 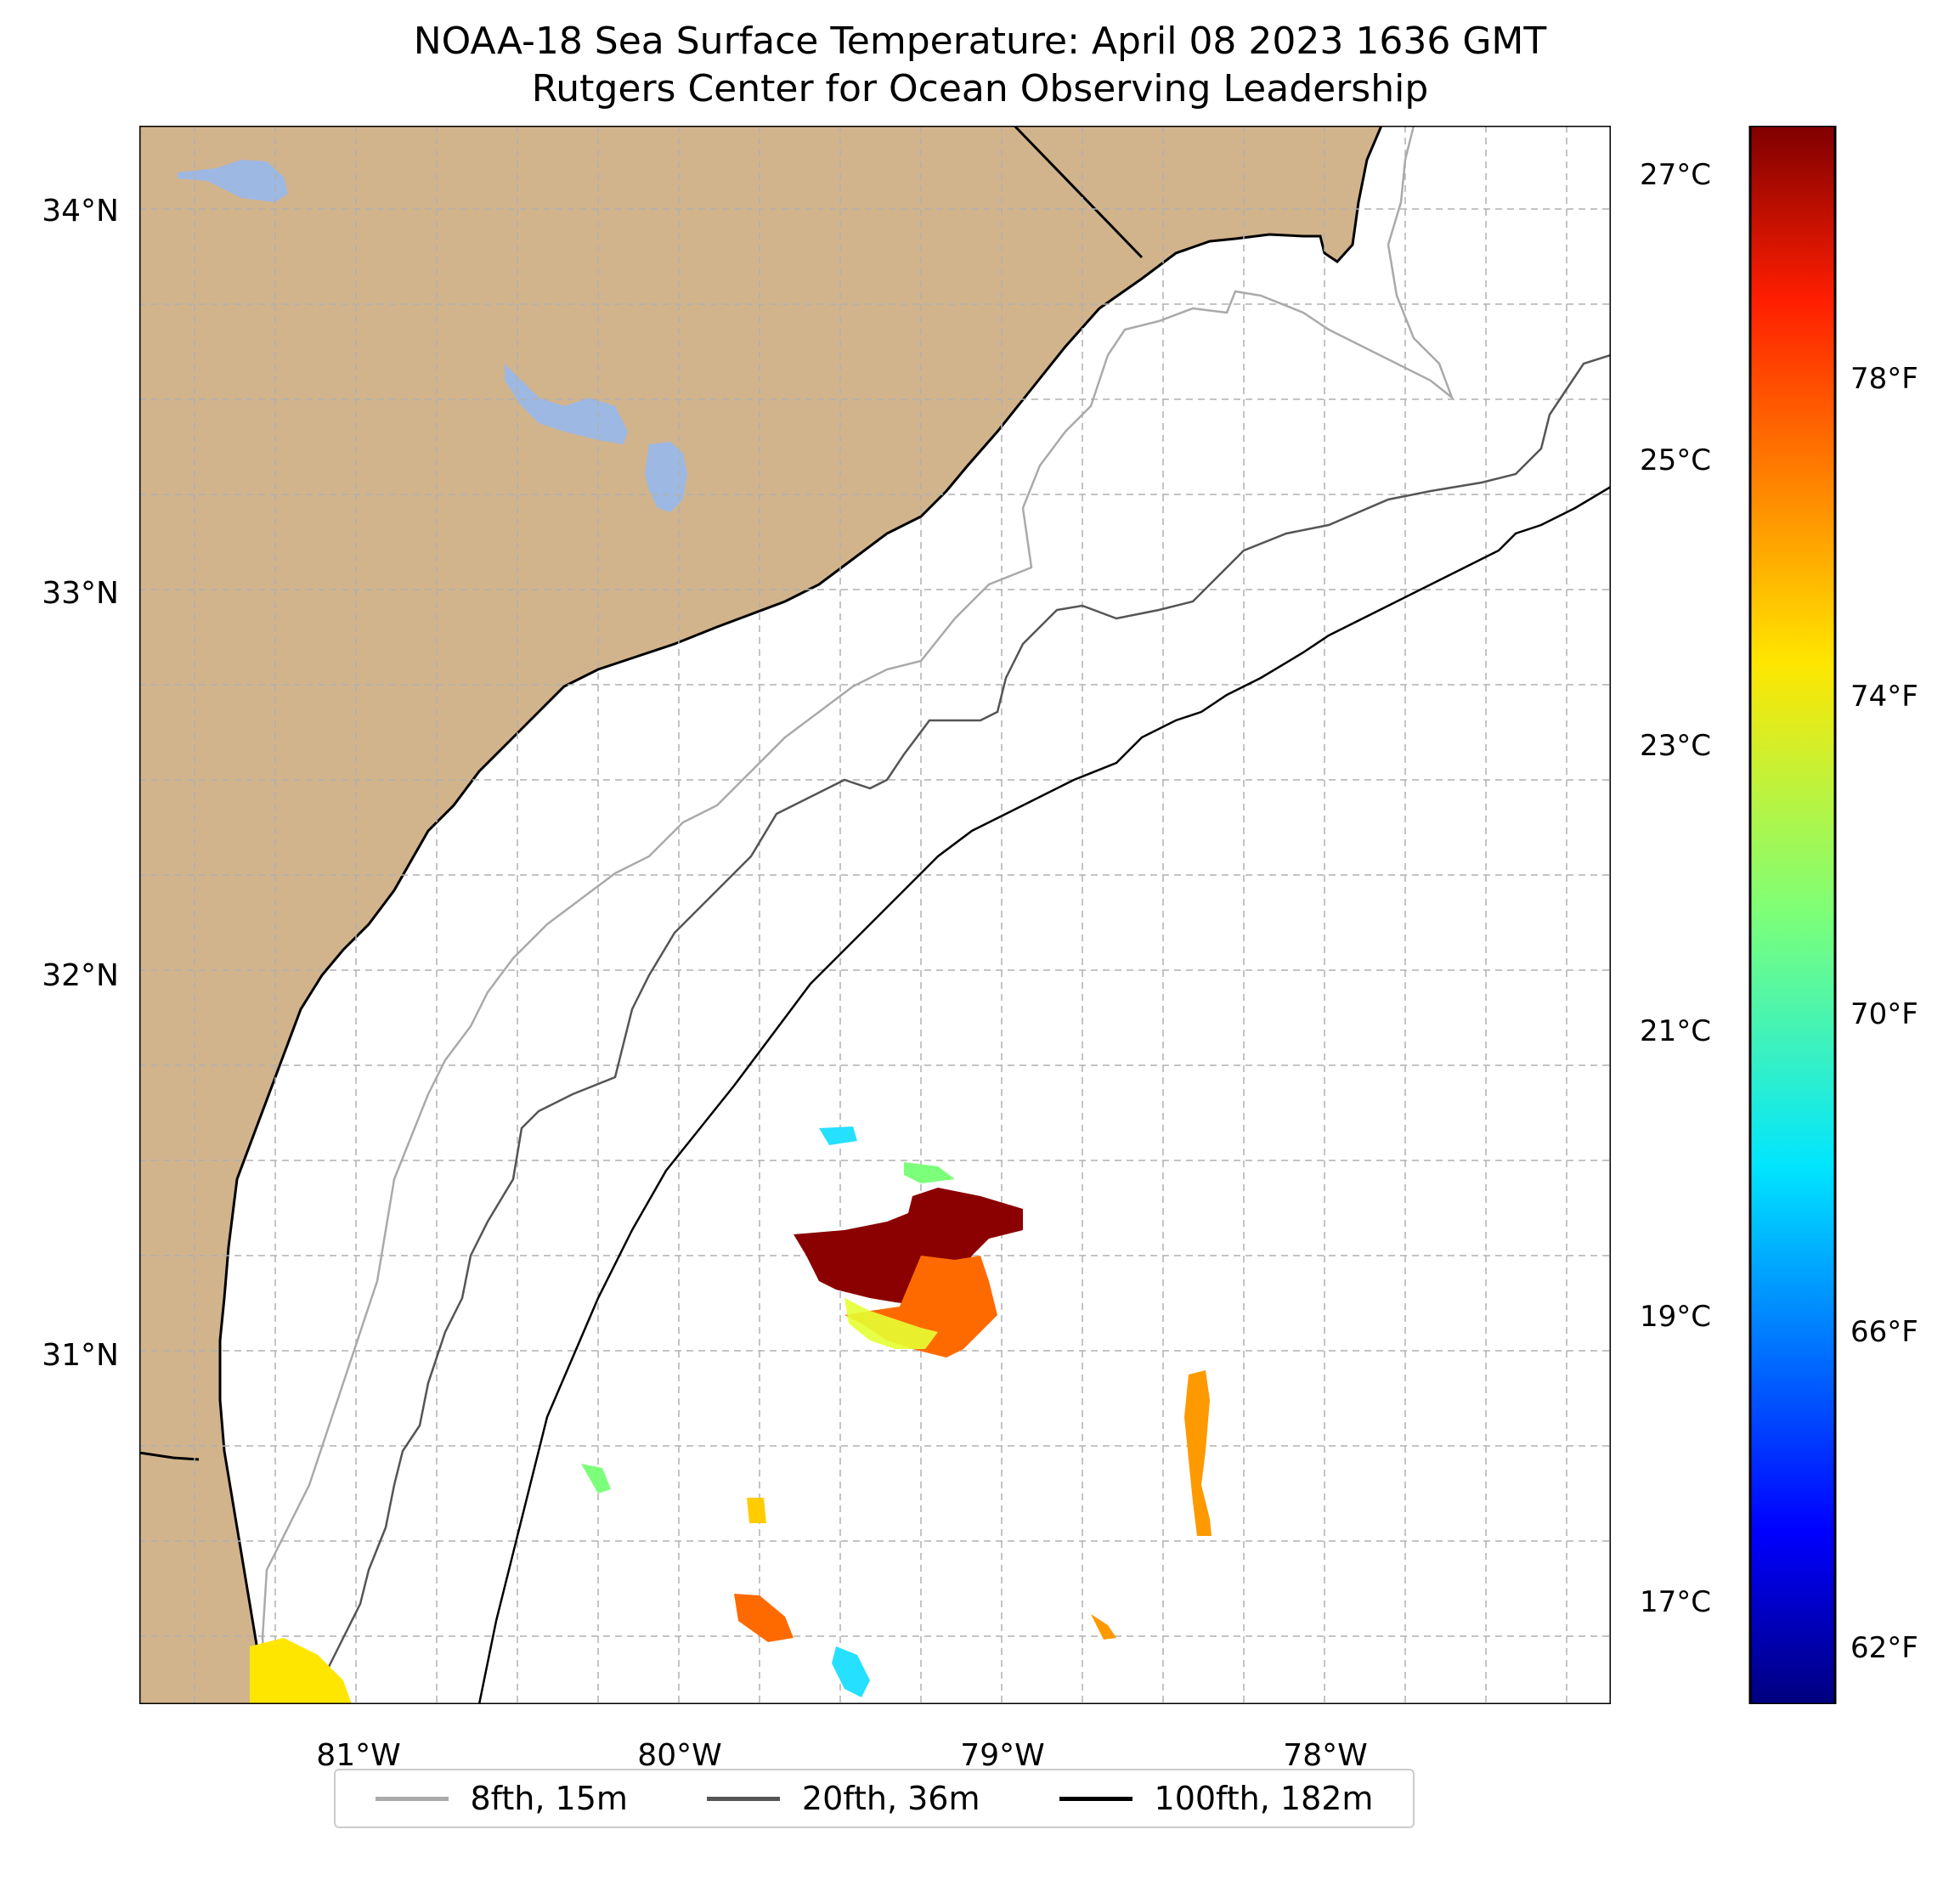 I want to click on lon-label-80w: 80°W, so click(x=679, y=1755).